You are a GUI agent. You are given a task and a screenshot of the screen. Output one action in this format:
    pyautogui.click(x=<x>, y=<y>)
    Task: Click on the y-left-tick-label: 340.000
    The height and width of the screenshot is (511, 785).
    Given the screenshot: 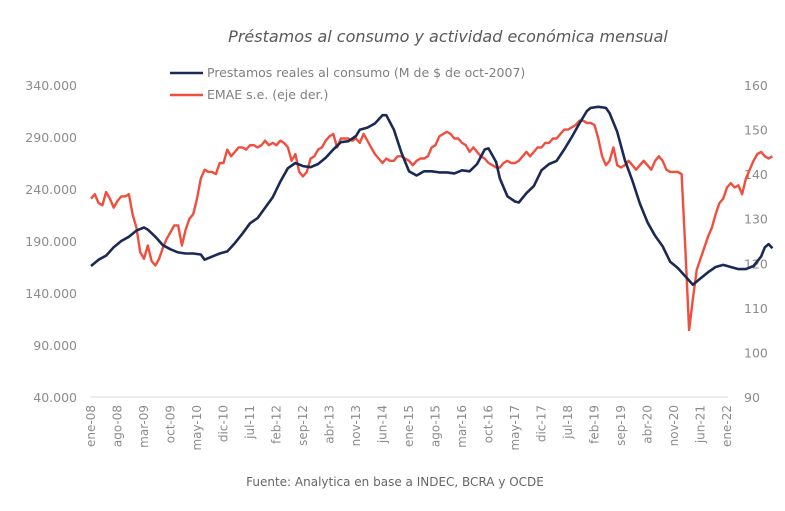 What is the action you would take?
    pyautogui.click(x=51, y=85)
    